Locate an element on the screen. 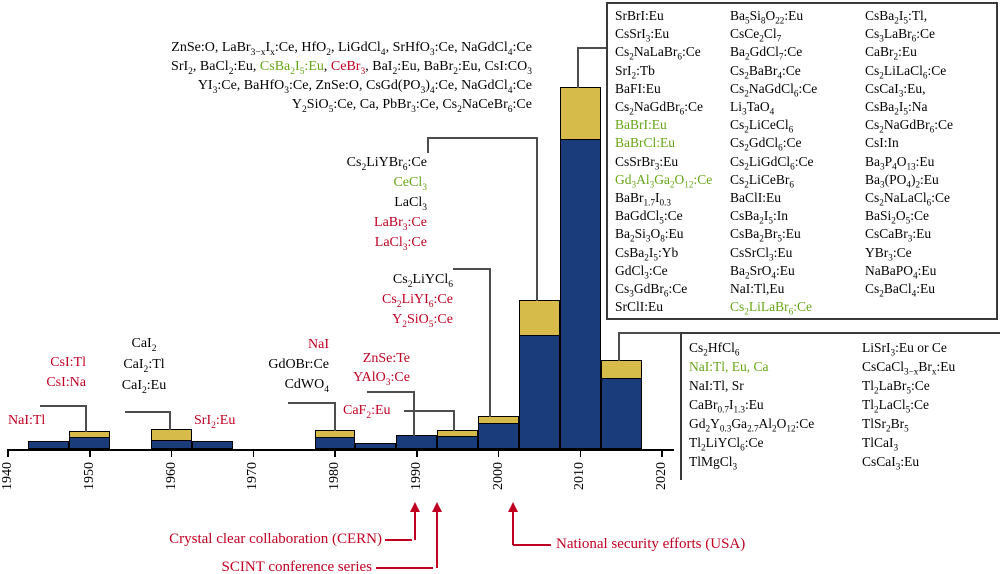 This screenshot has height=574, width=1000. material-item: NaI:Tl,Eu is located at coordinates (757, 289).